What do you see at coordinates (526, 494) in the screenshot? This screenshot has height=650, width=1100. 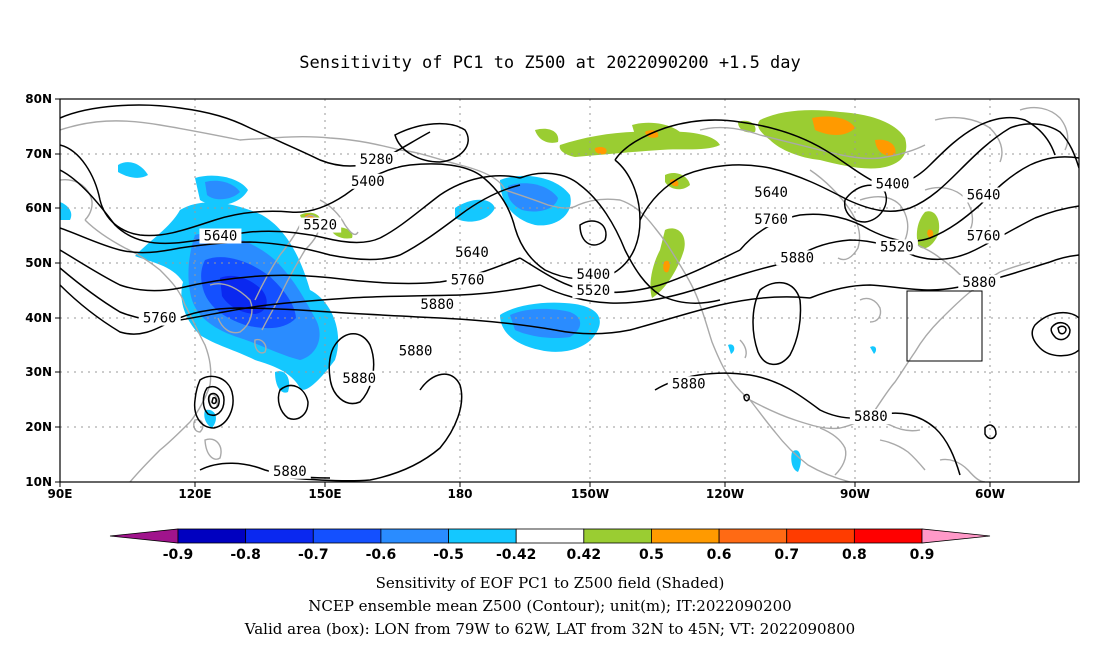 I see `lon-labels: 90E 120E 150E 180 150W 120W 90W 60W` at bounding box center [526, 494].